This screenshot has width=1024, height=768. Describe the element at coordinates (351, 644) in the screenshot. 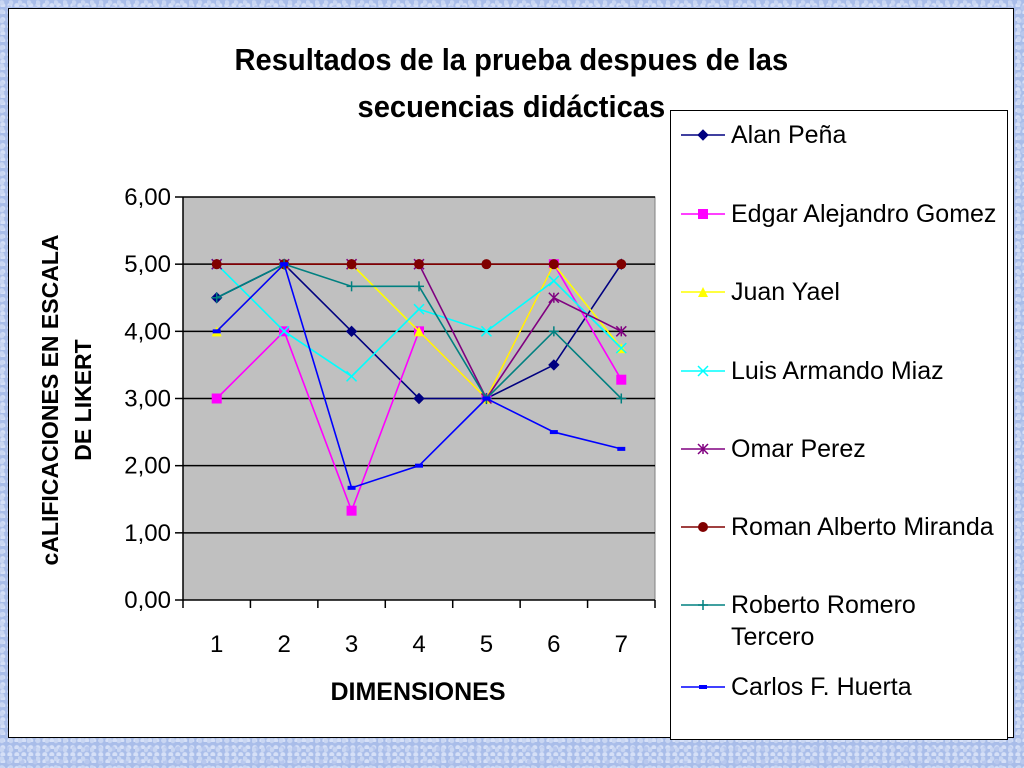

I see `x-tick-label: 3` at that location.